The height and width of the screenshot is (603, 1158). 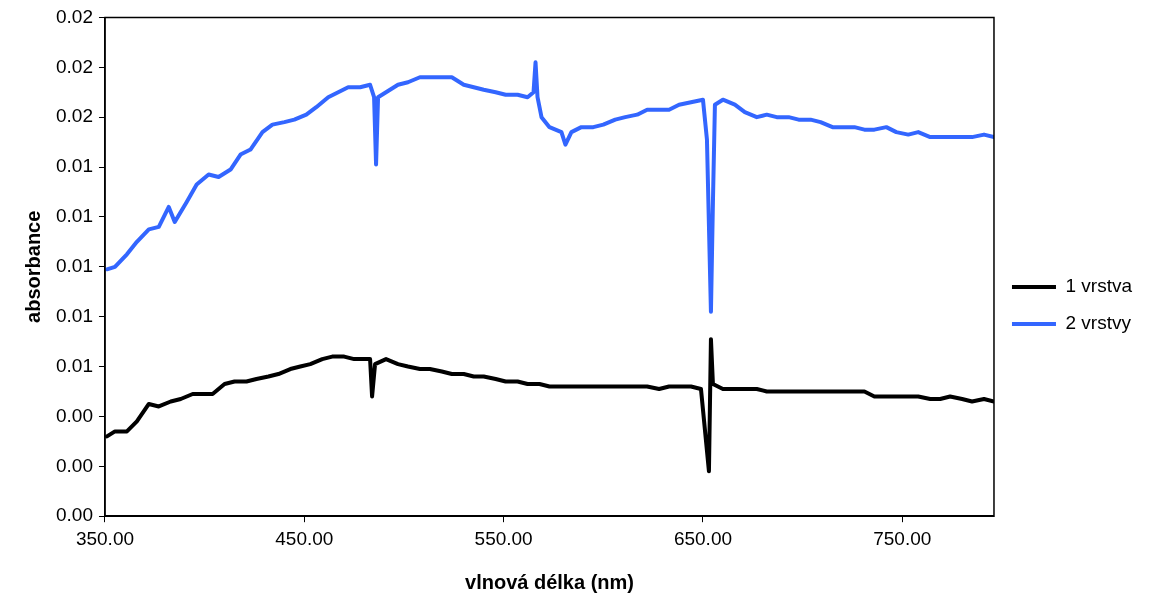 I want to click on y-axis-title: absorbance, so click(x=32, y=266).